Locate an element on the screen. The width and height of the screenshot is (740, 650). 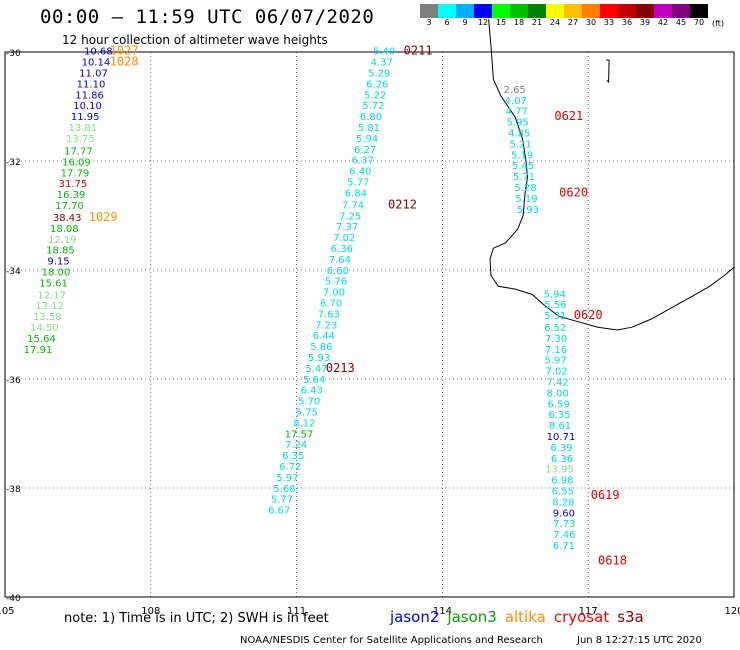
legend-label: 3 is located at coordinates (429, 22).